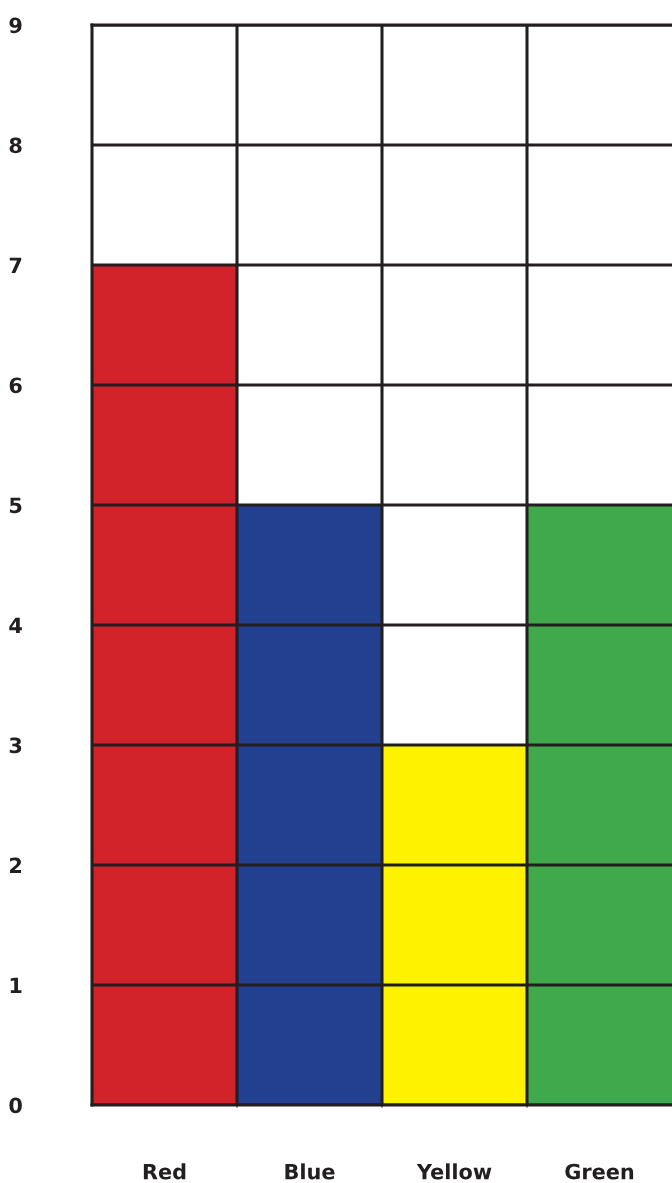 The image size is (672, 1183). What do you see at coordinates (310, 1171) in the screenshot?
I see `x-tick-label: Blue` at bounding box center [310, 1171].